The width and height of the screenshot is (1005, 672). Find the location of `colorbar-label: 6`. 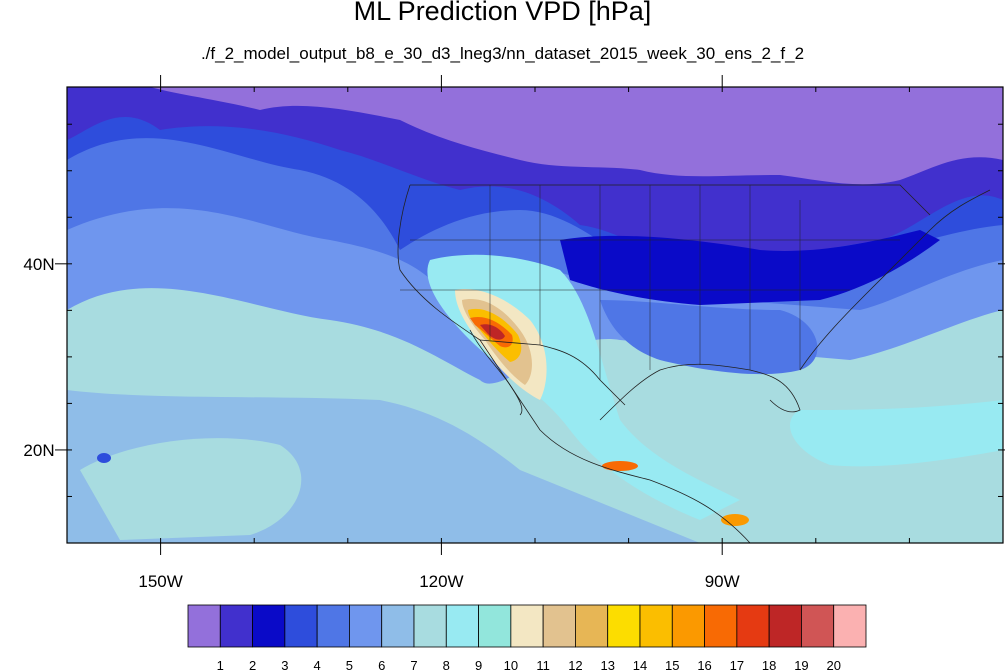

colorbar-label: 6 is located at coordinates (381, 665).